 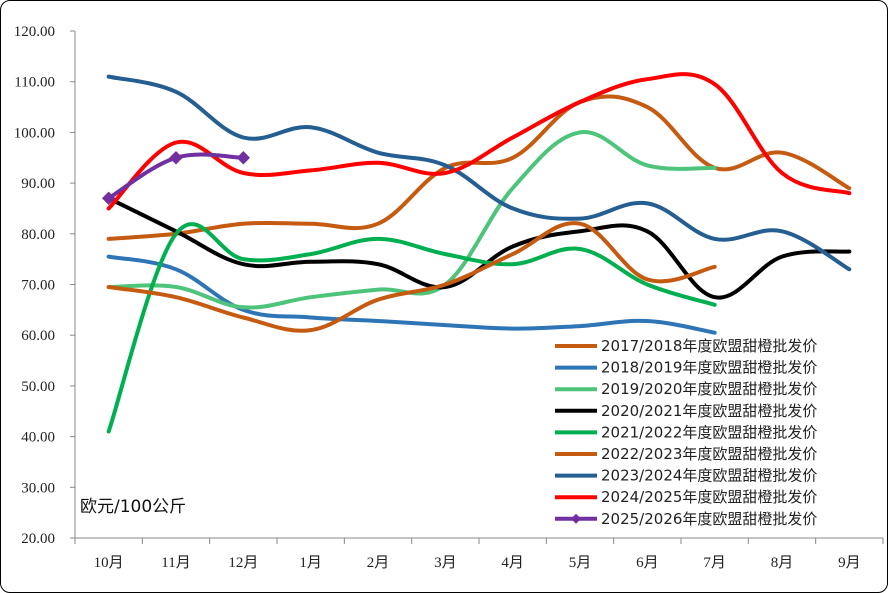 I want to click on x-tick-label: 10月, so click(x=109, y=563).